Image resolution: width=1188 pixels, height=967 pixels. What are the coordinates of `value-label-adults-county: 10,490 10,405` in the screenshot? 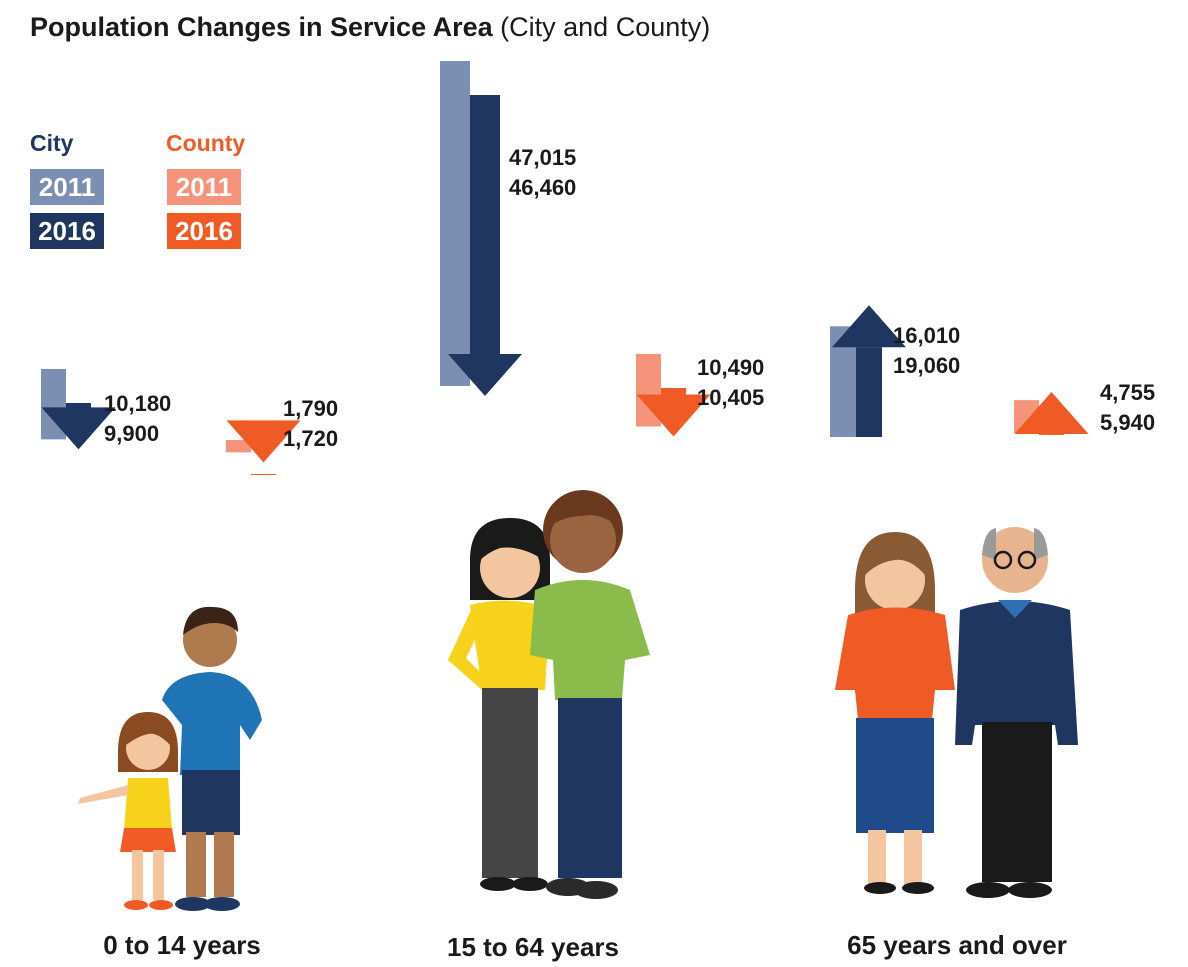 It's located at (730, 383).